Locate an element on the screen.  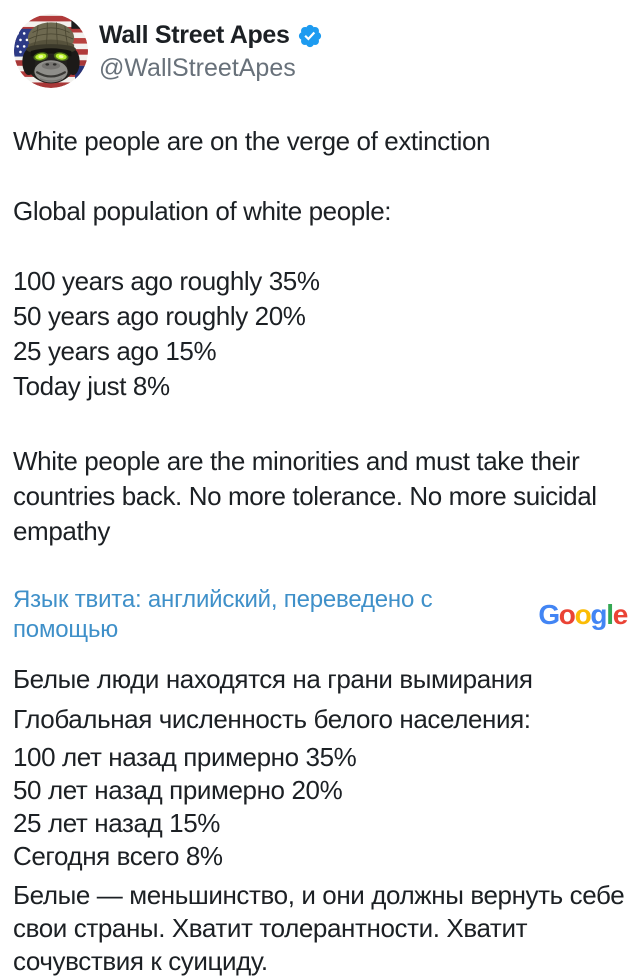
translated-paragraph: Глобальная численность белого населения: is located at coordinates (272, 719).